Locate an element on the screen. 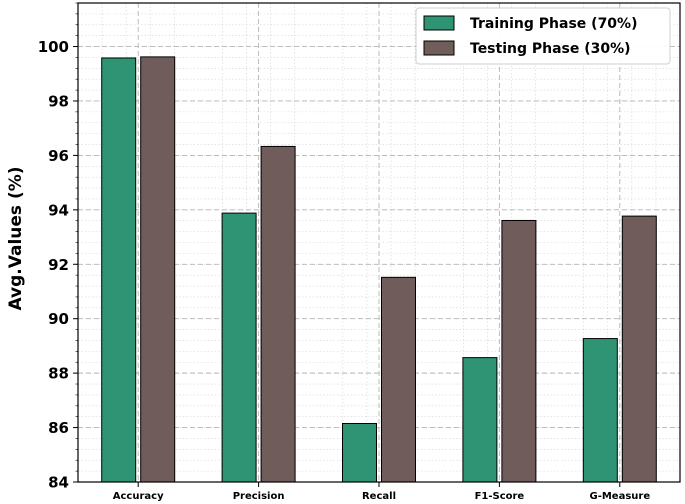 This screenshot has width=685, height=504. legend: Training Phase (70%) Testing Phase (30%) is located at coordinates (543, 36).